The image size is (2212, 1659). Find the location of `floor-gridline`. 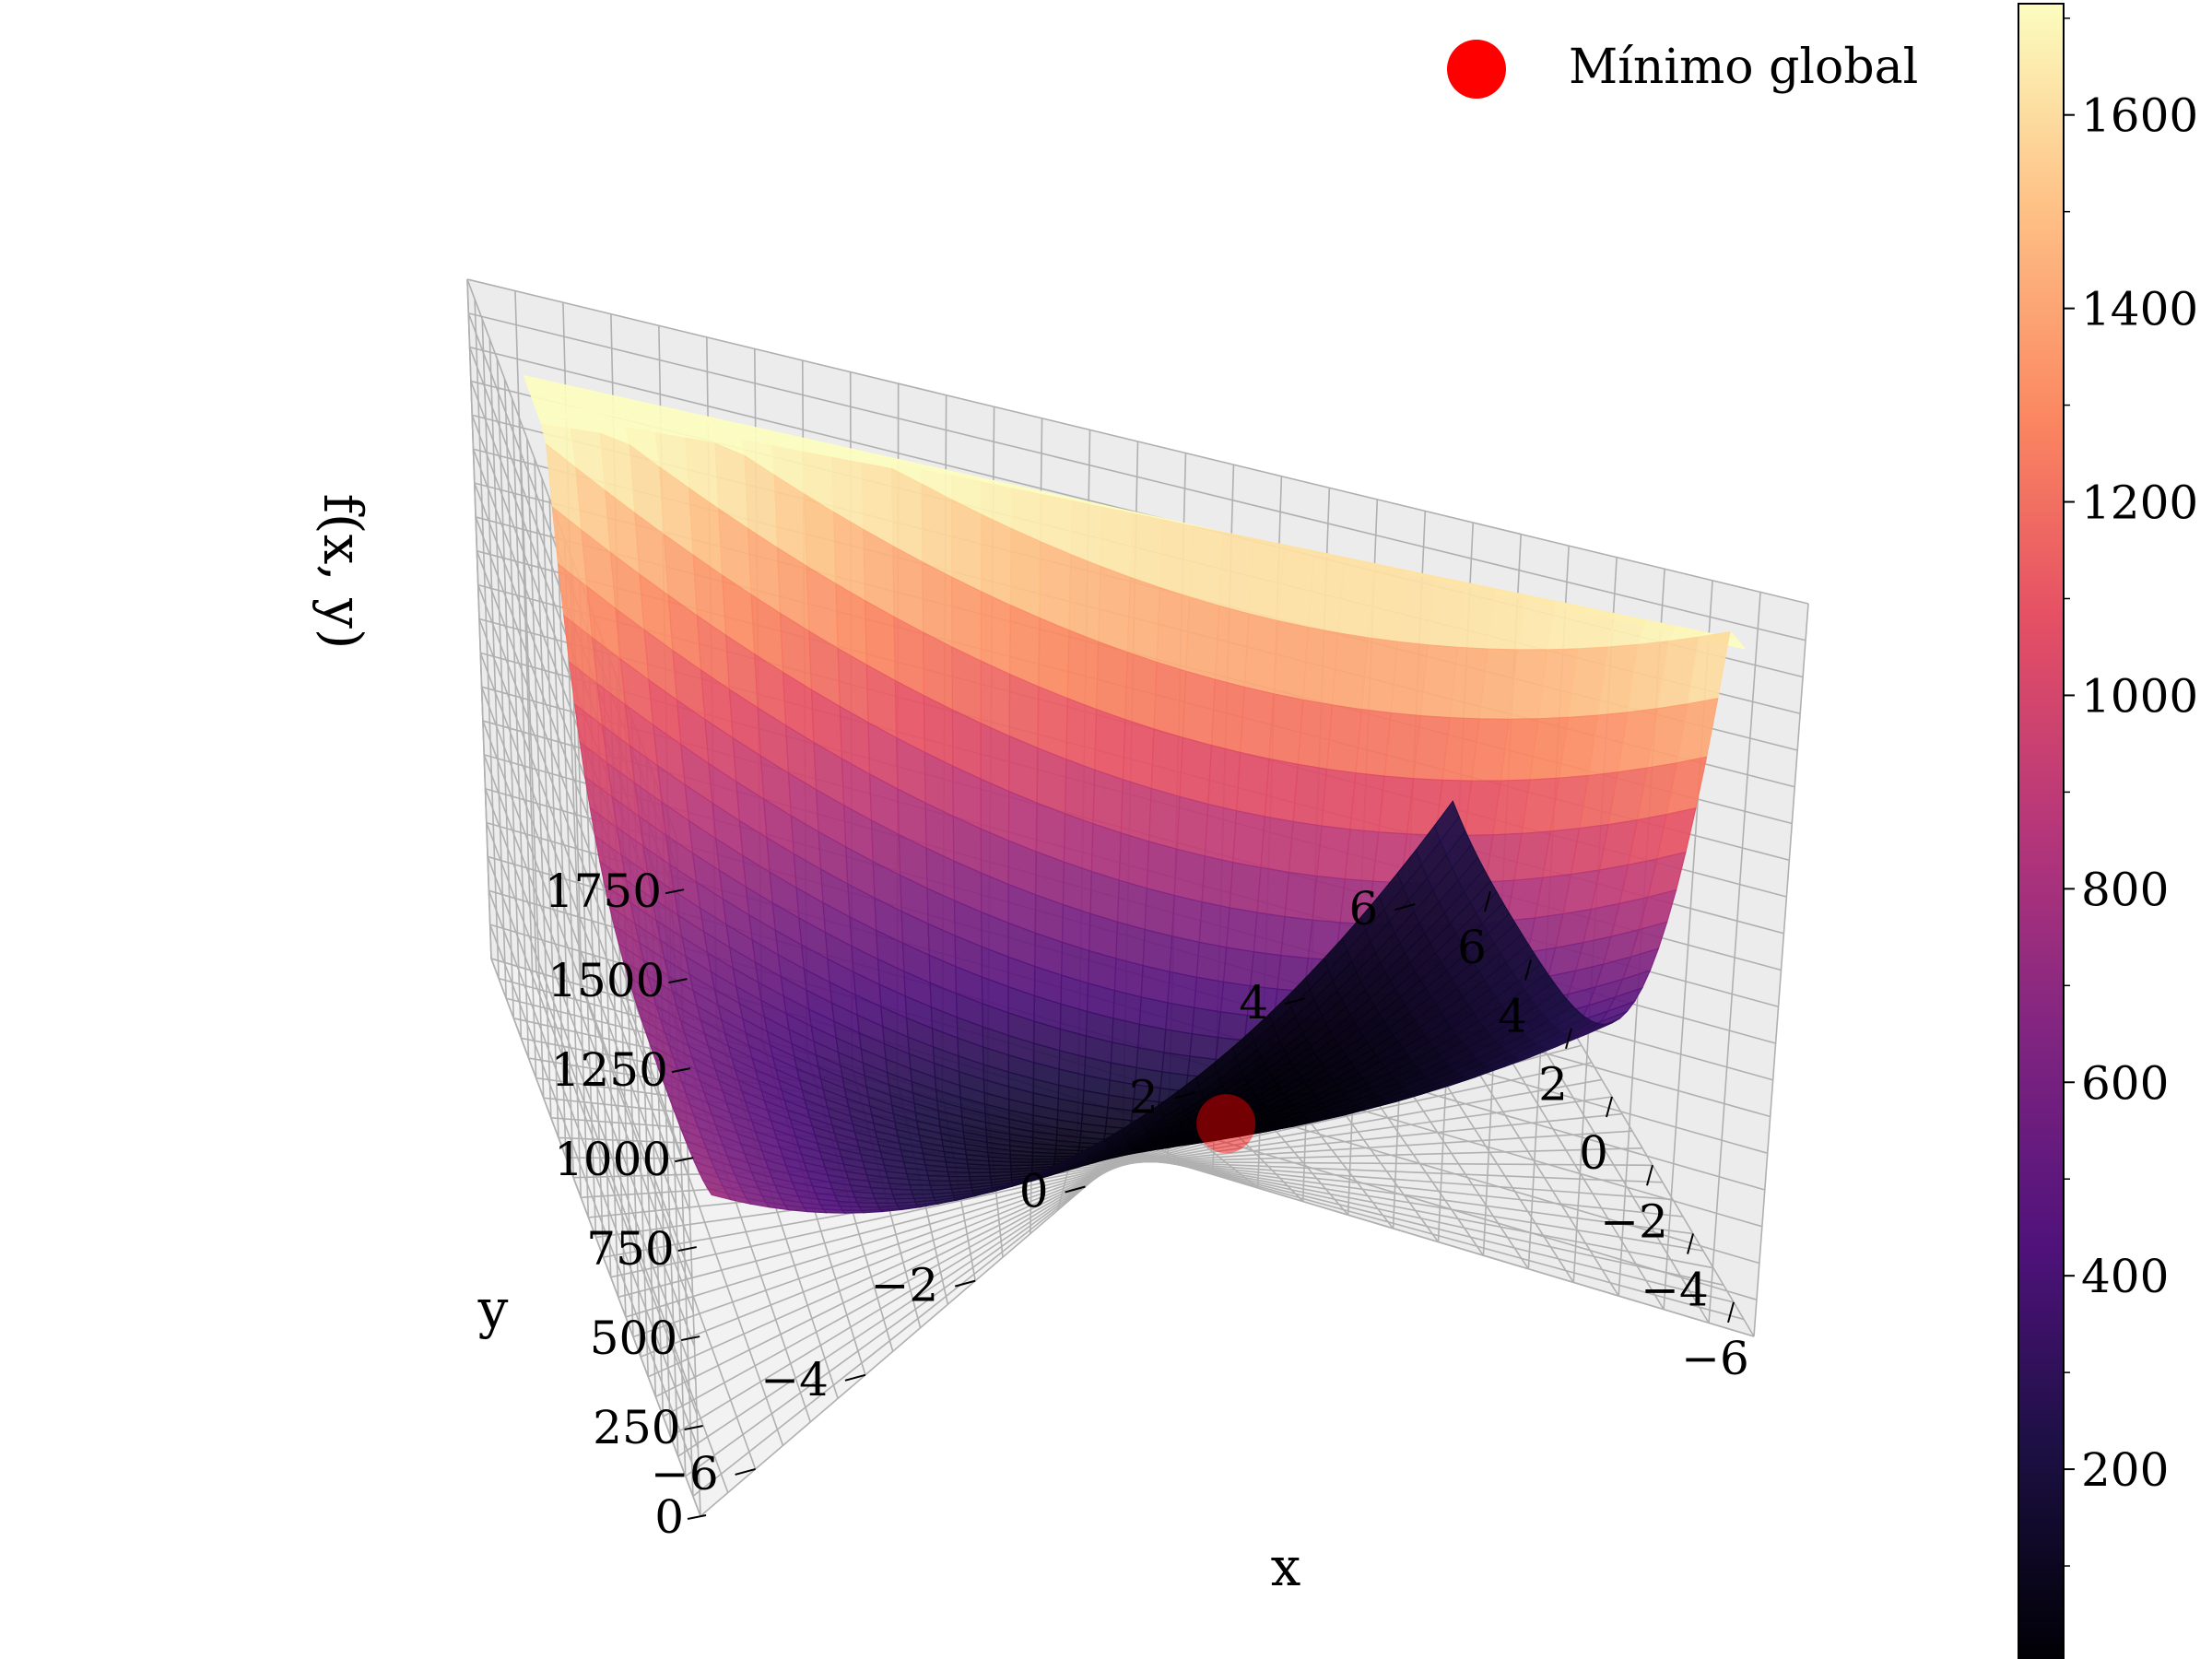

floor-gridline is located at coordinates (1101, 1170).